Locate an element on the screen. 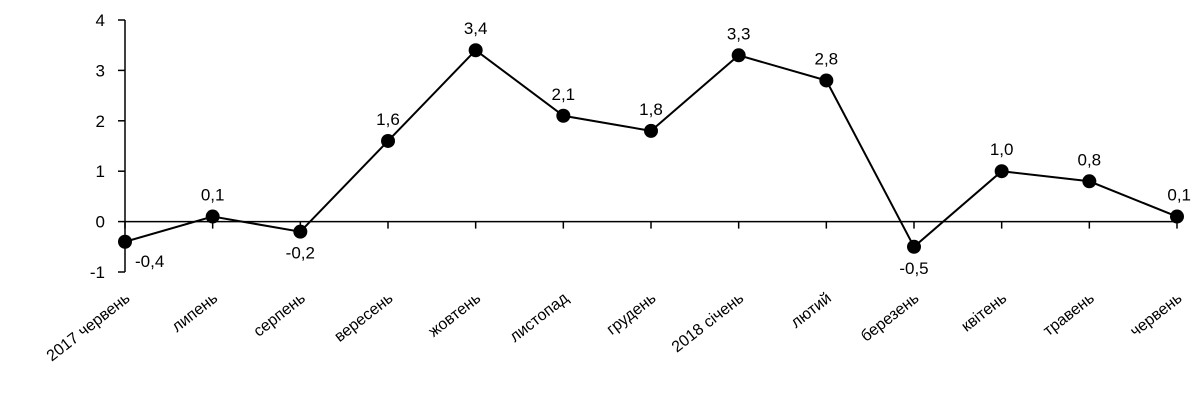 This screenshot has width=1192, height=405. data-label: 3,4 is located at coordinates (476, 28).